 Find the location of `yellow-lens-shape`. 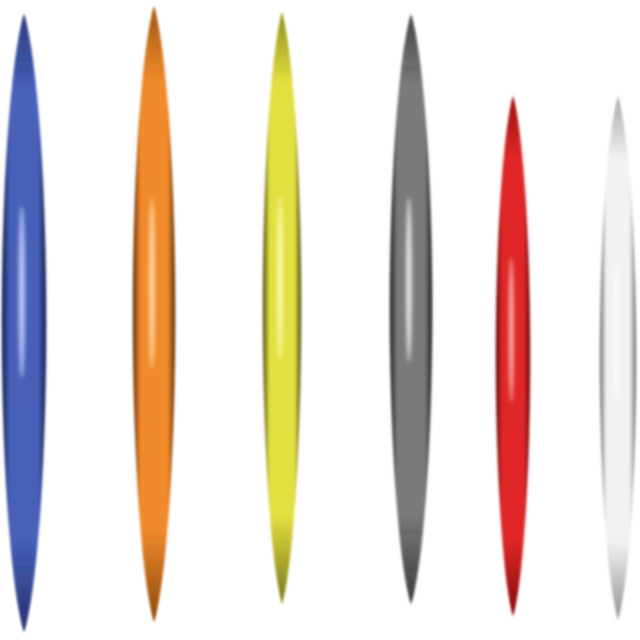

yellow-lens-shape is located at coordinates (282, 308).